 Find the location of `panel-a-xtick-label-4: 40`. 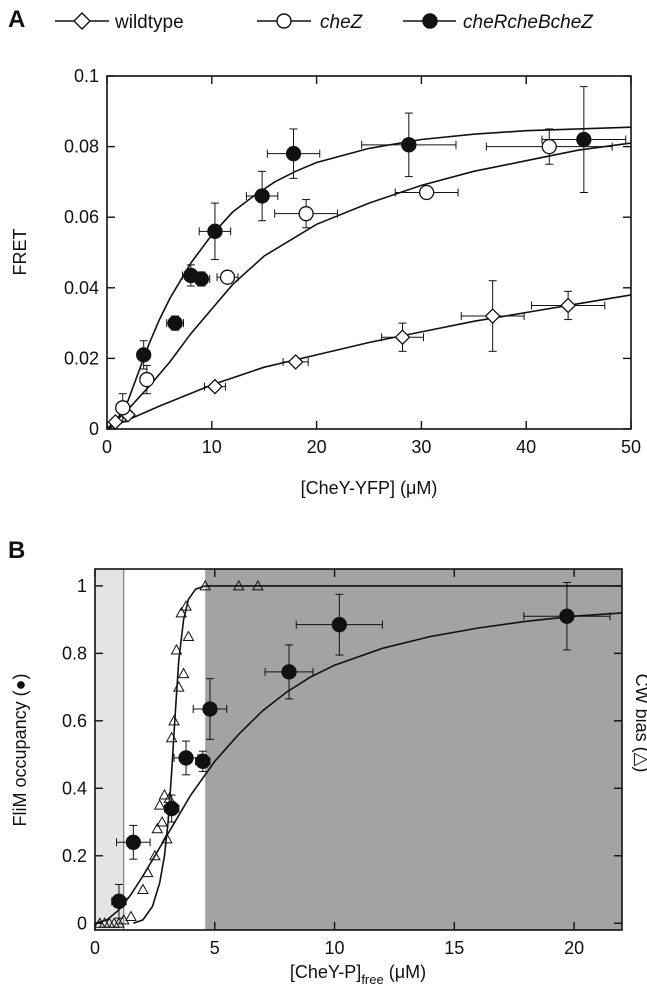

panel-a-xtick-label-4: 40 is located at coordinates (526, 447).